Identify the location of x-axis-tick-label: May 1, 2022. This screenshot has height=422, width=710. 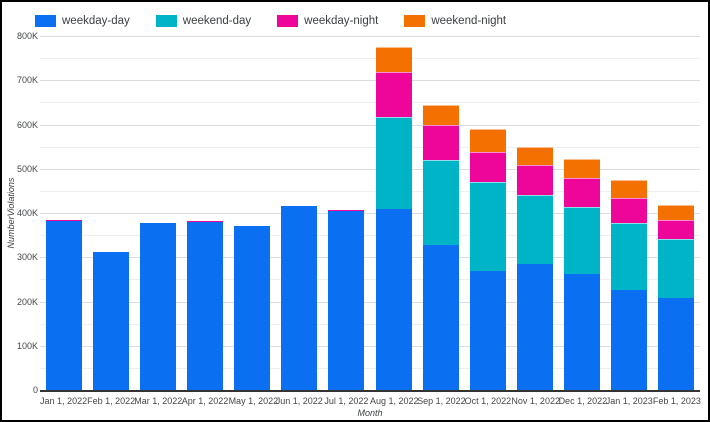
(253, 401).